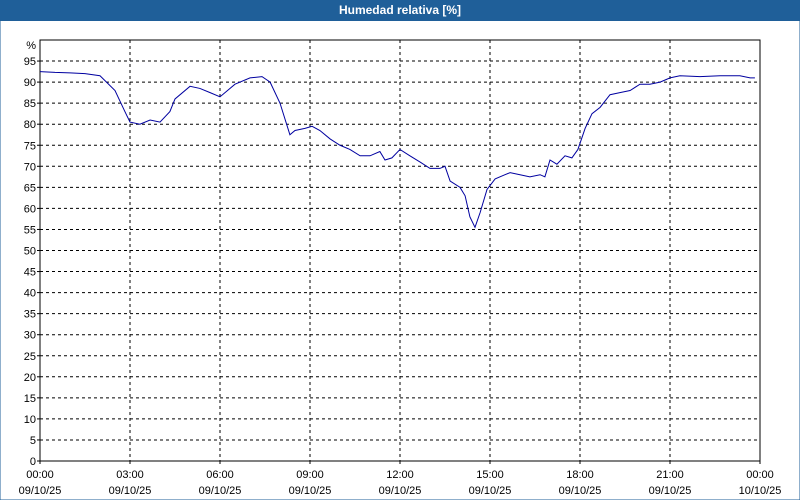  What do you see at coordinates (30, 273) in the screenshot?
I see `y-tick-label: 45` at bounding box center [30, 273].